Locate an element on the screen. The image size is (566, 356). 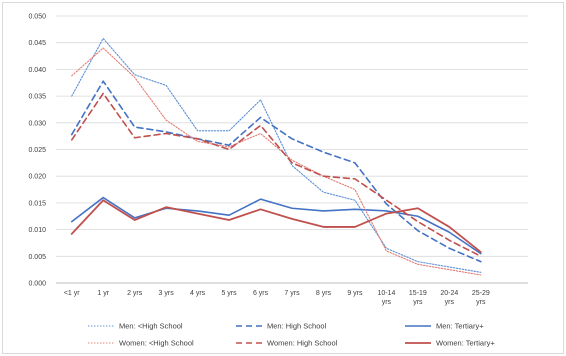
x-tick-label: 2 yrs is located at coordinates (135, 293).